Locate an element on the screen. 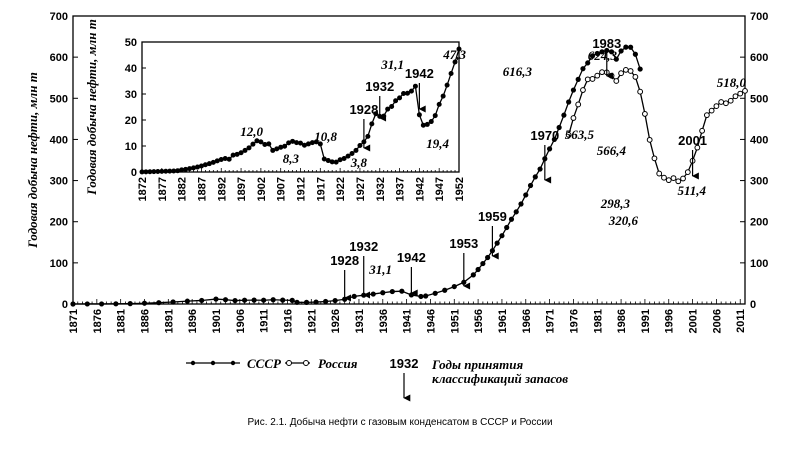 This screenshot has height=456, width=800. inset-frame is located at coordinates (300, 107).